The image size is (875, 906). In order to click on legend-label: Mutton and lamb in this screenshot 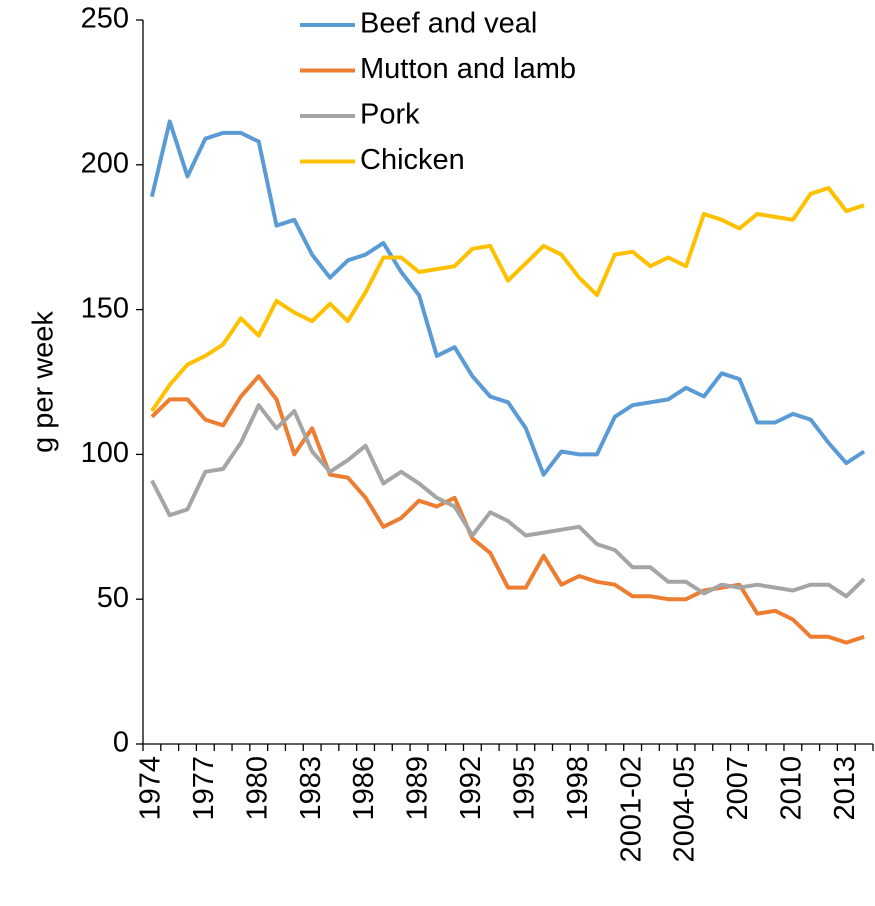, I will do `click(468, 69)`.